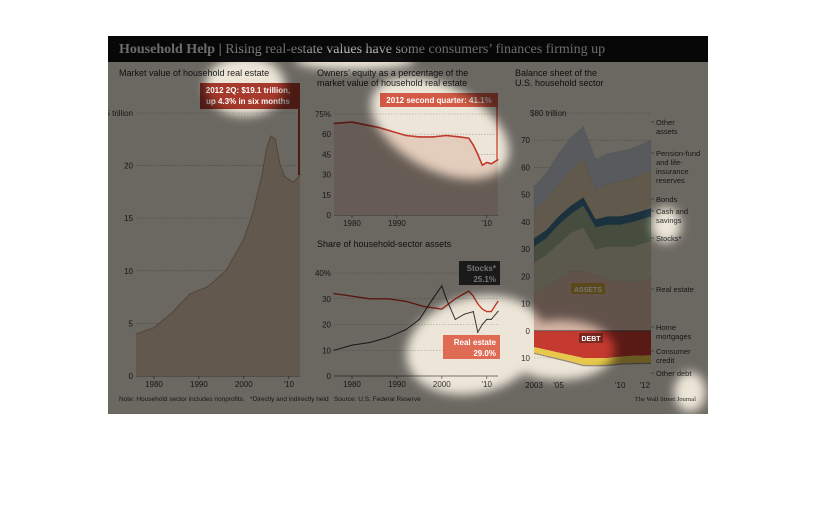 This screenshot has height=508, width=816. Describe the element at coordinates (484, 353) in the screenshot. I see `p3-real-estate-label-line2: 29.0%` at that location.